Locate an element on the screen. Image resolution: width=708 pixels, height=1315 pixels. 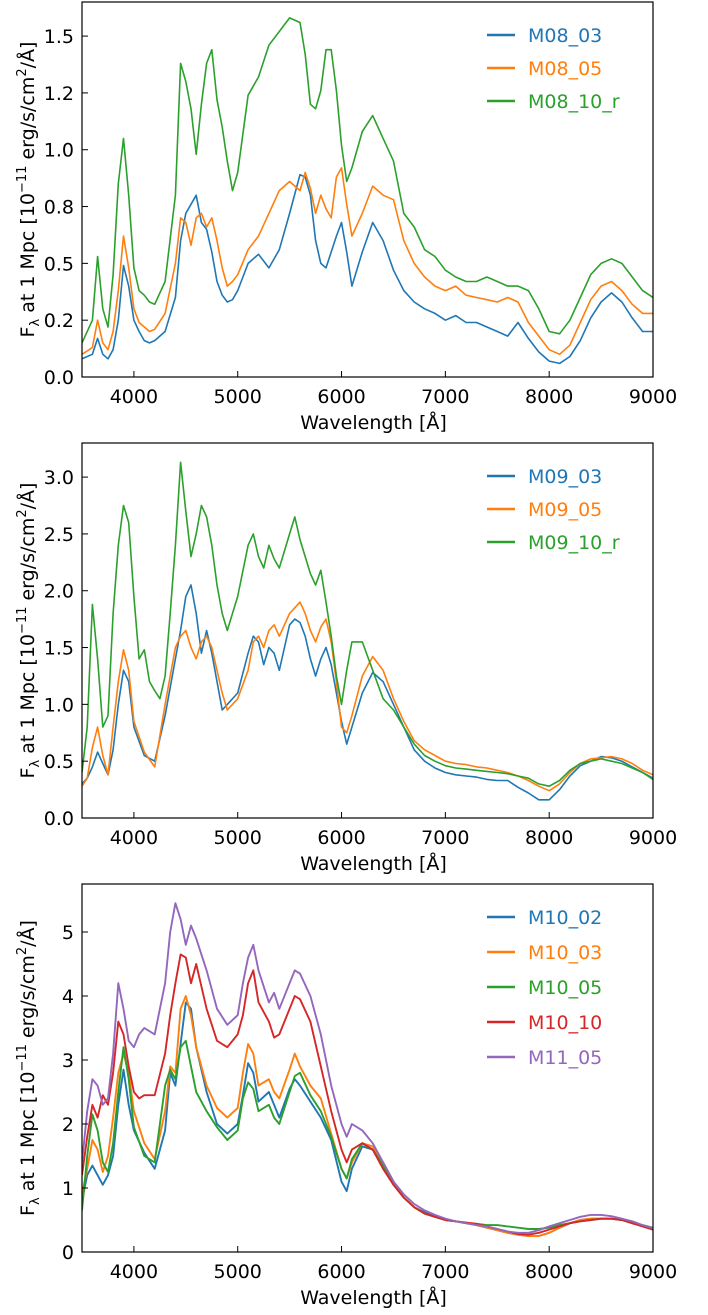
legend-label: M10_03 is located at coordinates (565, 953).